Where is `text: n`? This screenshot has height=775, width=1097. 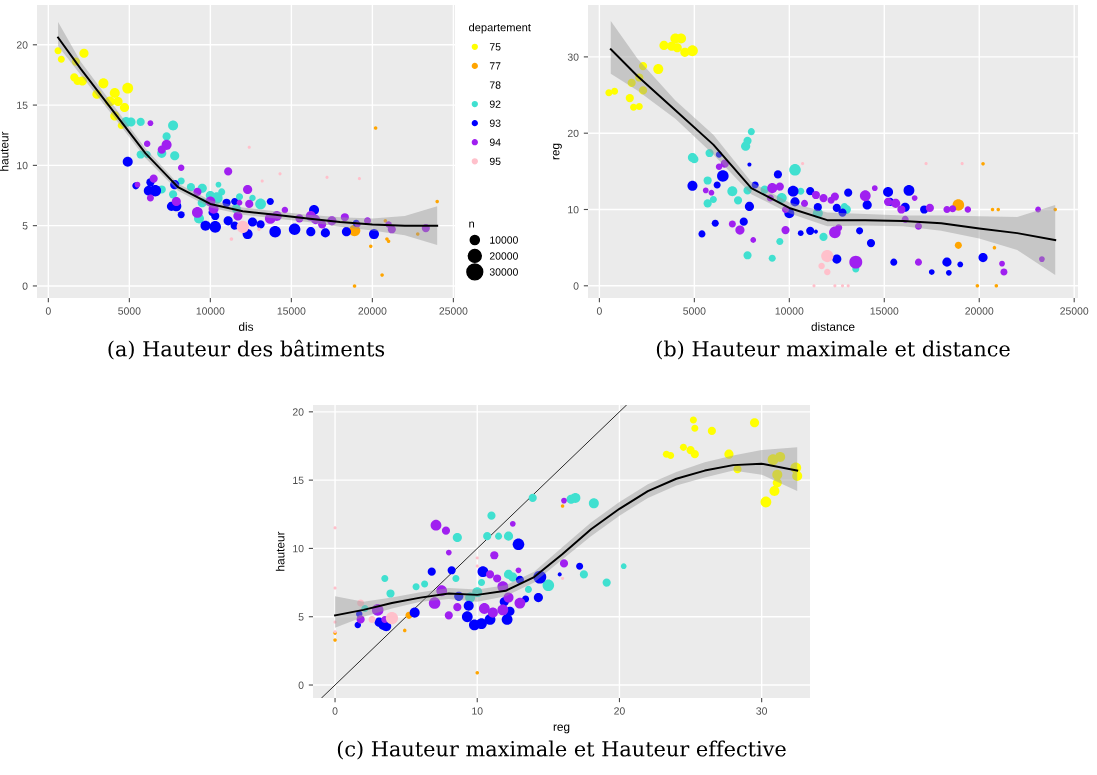 text: n is located at coordinates (472, 224).